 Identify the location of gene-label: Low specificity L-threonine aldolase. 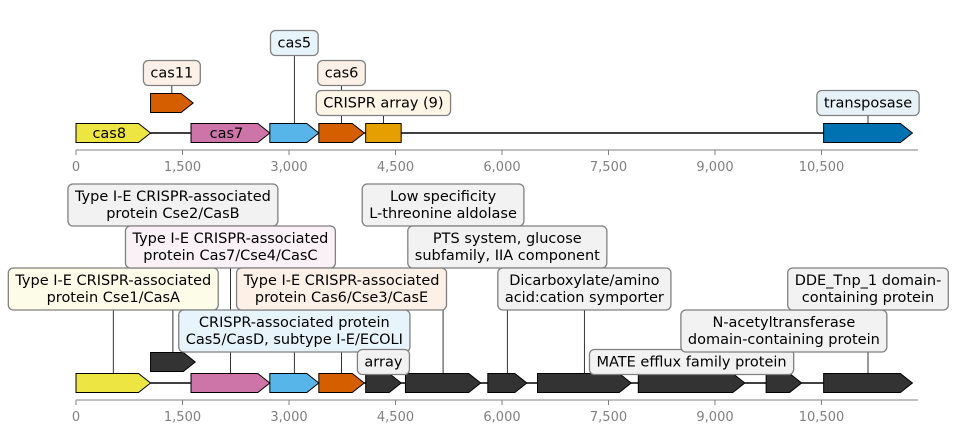
(443, 205).